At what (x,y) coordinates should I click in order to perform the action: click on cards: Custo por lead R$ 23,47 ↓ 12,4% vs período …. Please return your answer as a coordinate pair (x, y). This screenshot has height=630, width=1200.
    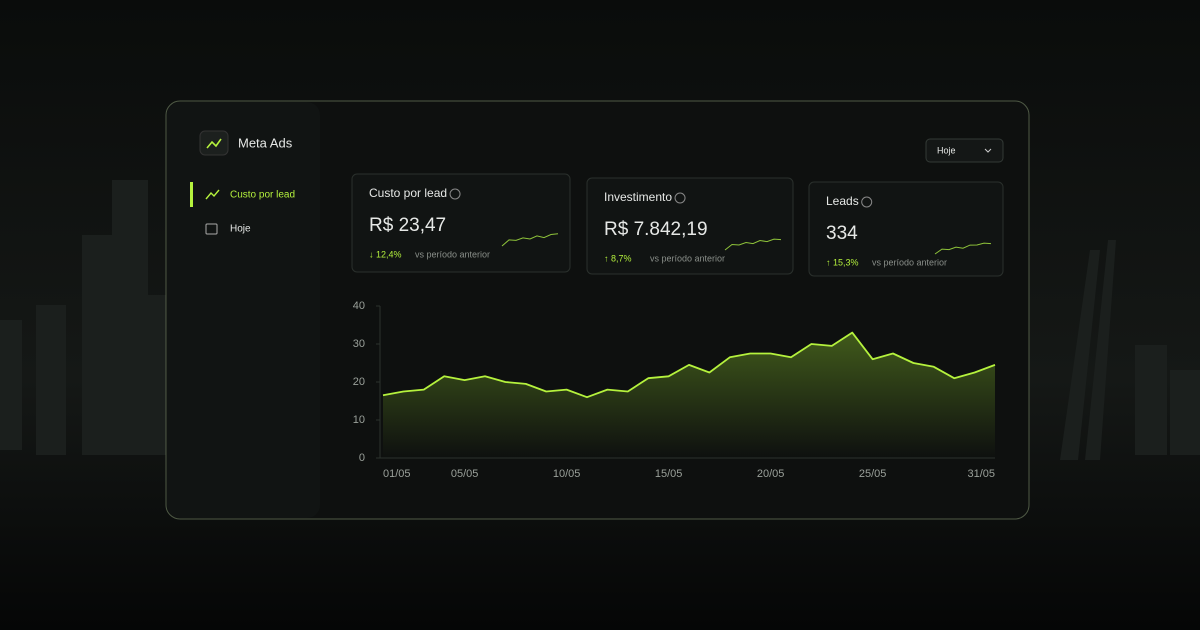
    Looking at the image, I should click on (677, 225).